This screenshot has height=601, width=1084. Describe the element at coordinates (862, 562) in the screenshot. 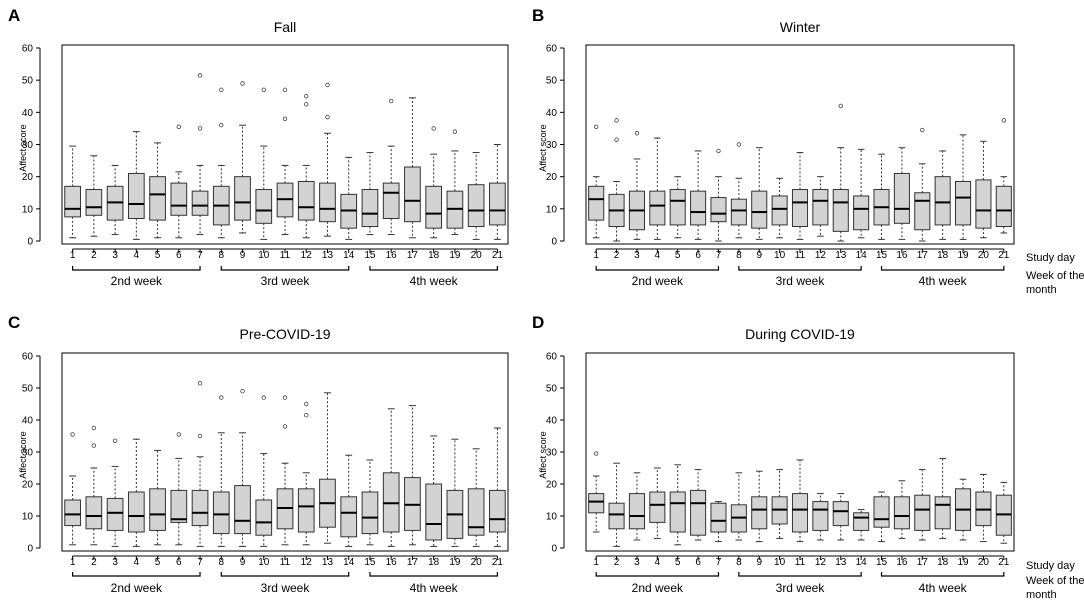

I see `x-tick-label: 14` at that location.